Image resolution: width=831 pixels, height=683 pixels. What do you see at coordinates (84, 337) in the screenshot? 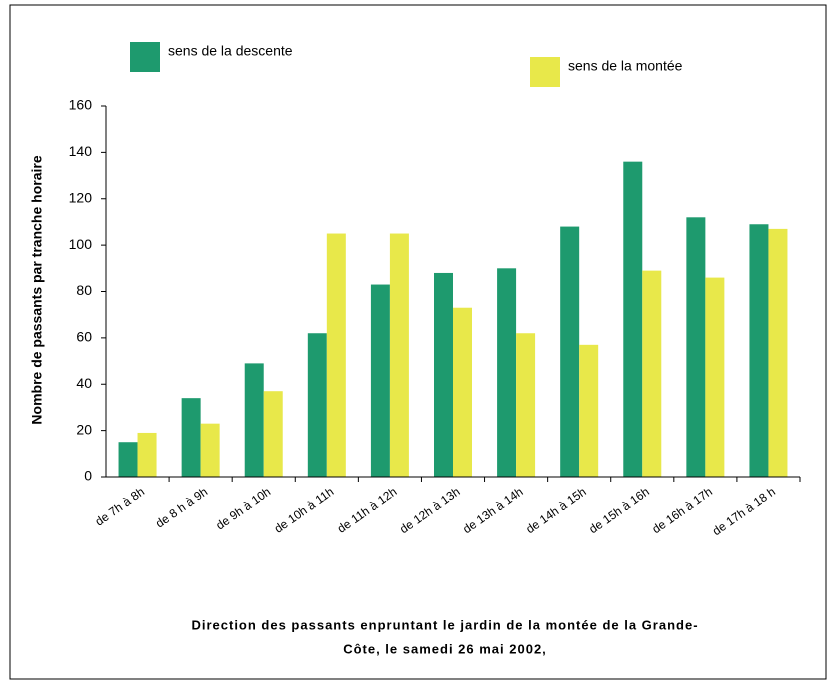
I see `y-tick-label: 60` at bounding box center [84, 337].